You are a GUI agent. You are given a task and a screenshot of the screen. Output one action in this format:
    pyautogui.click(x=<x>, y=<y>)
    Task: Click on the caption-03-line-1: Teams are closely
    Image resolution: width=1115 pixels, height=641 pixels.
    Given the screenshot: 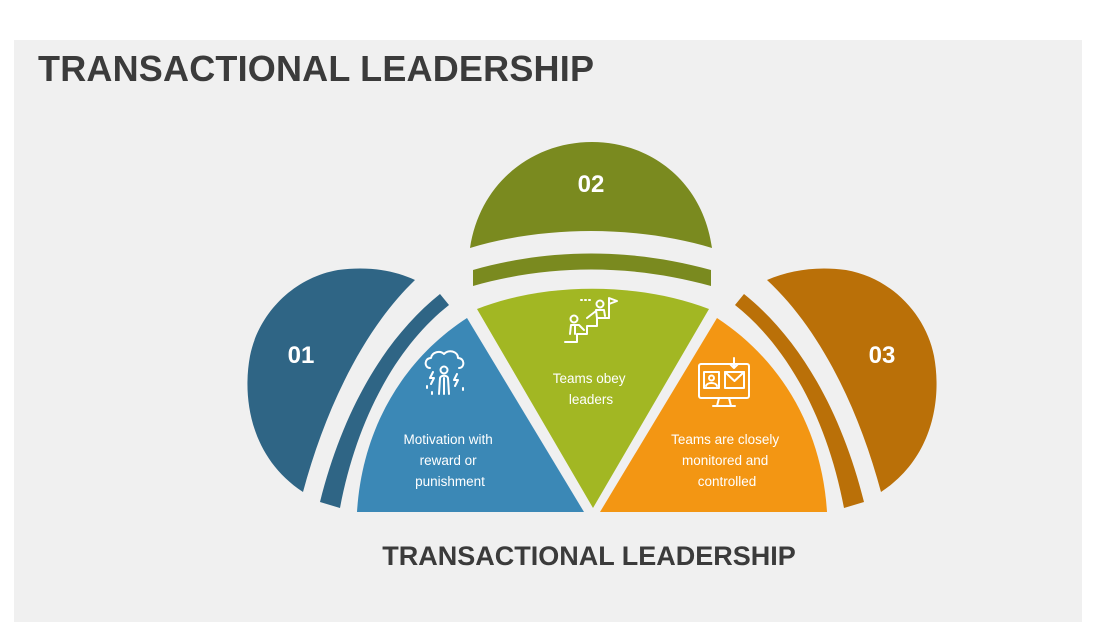 What is the action you would take?
    pyautogui.click(x=725, y=439)
    